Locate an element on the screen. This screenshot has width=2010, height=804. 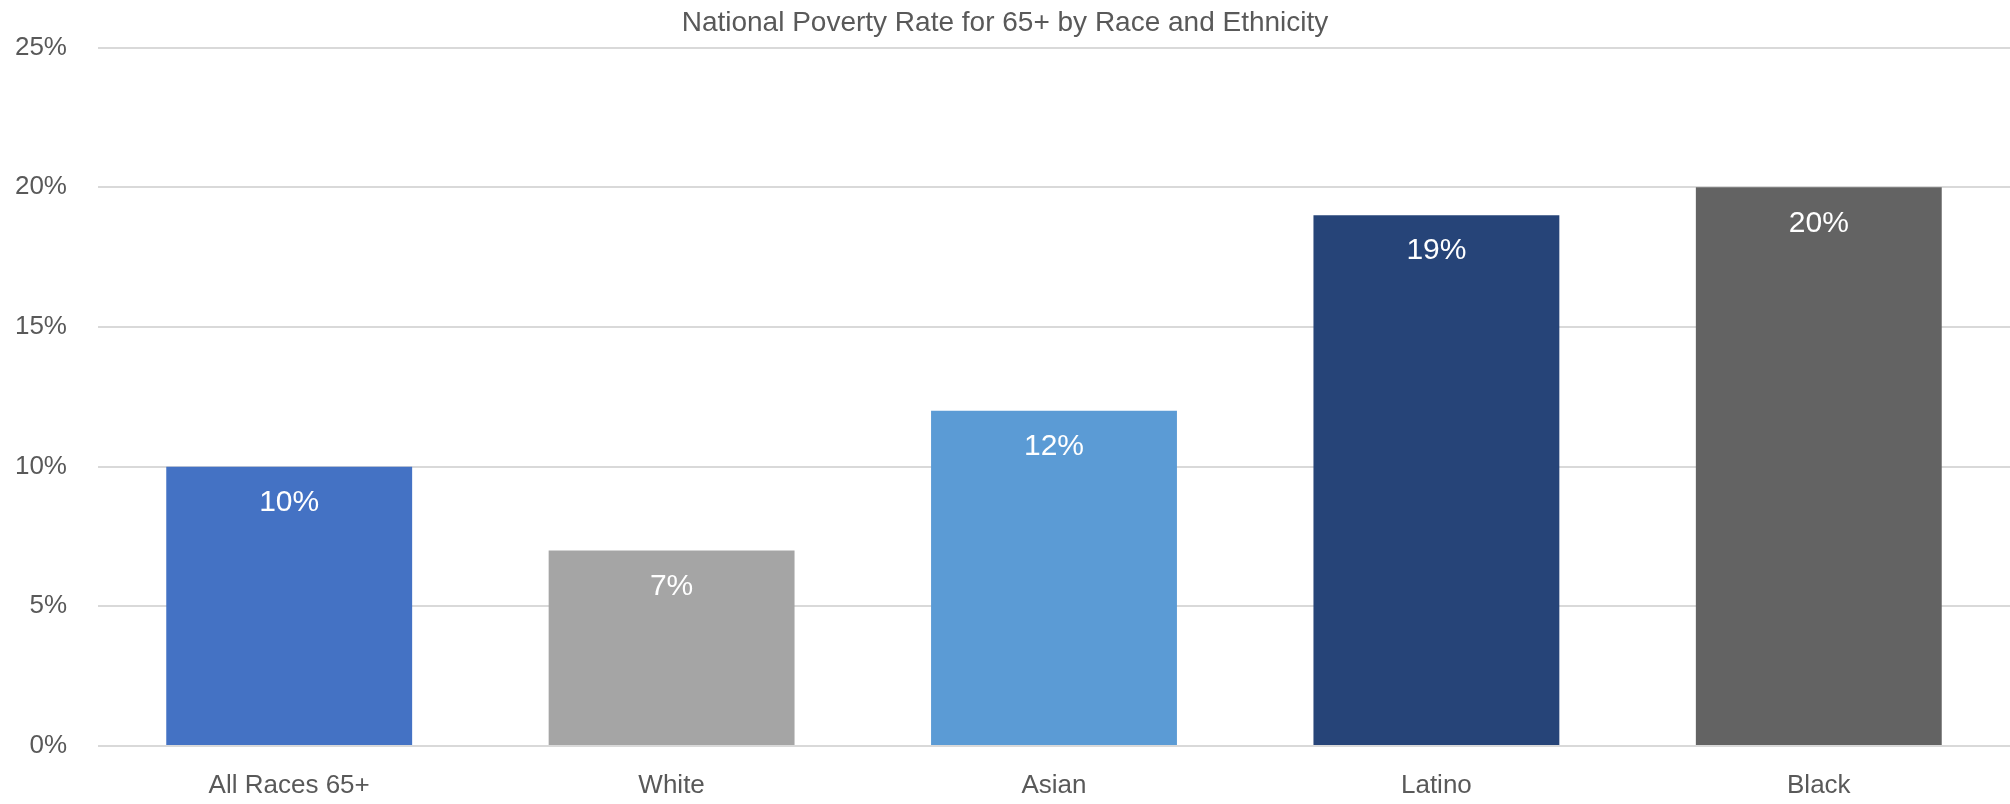
data-label: 12% is located at coordinates (1054, 445).